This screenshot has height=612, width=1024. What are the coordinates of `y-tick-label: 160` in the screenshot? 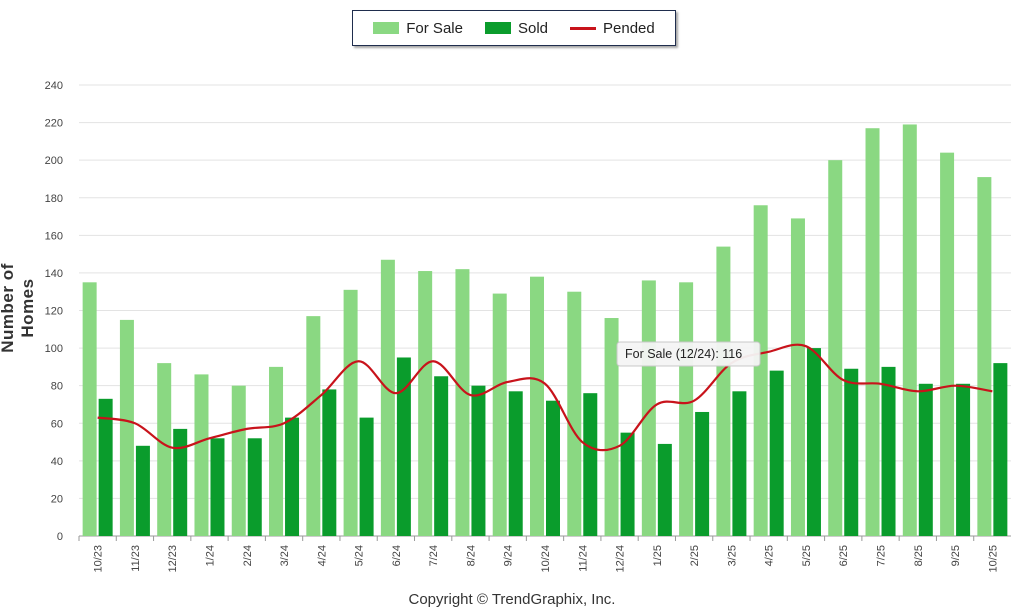 It's located at (54, 236).